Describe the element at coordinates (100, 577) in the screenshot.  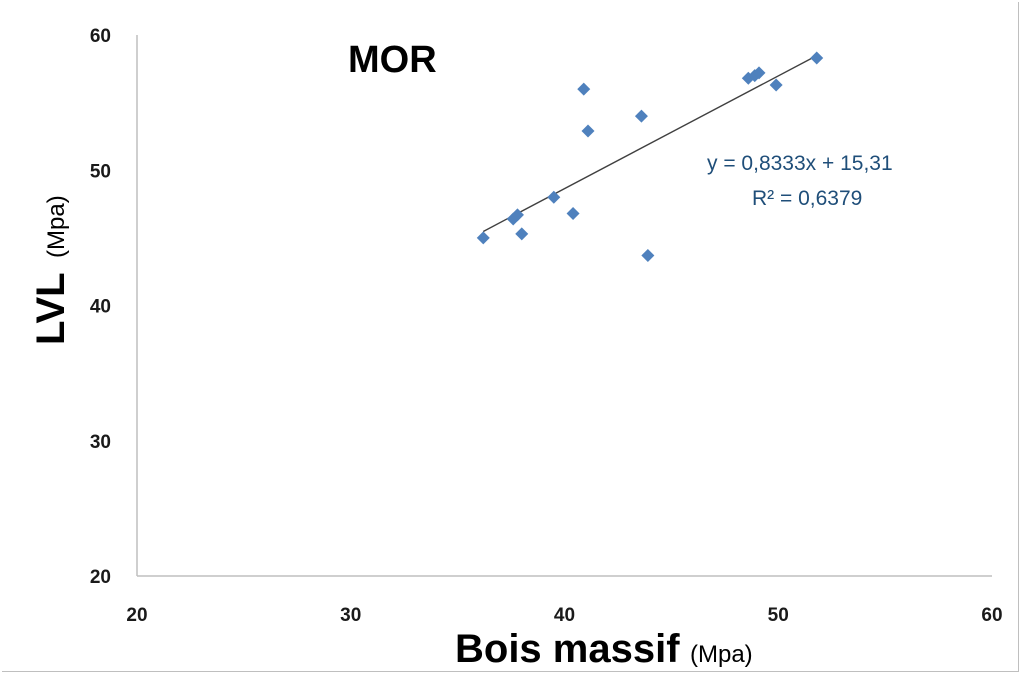
I see `y-tick-label: 20` at that location.